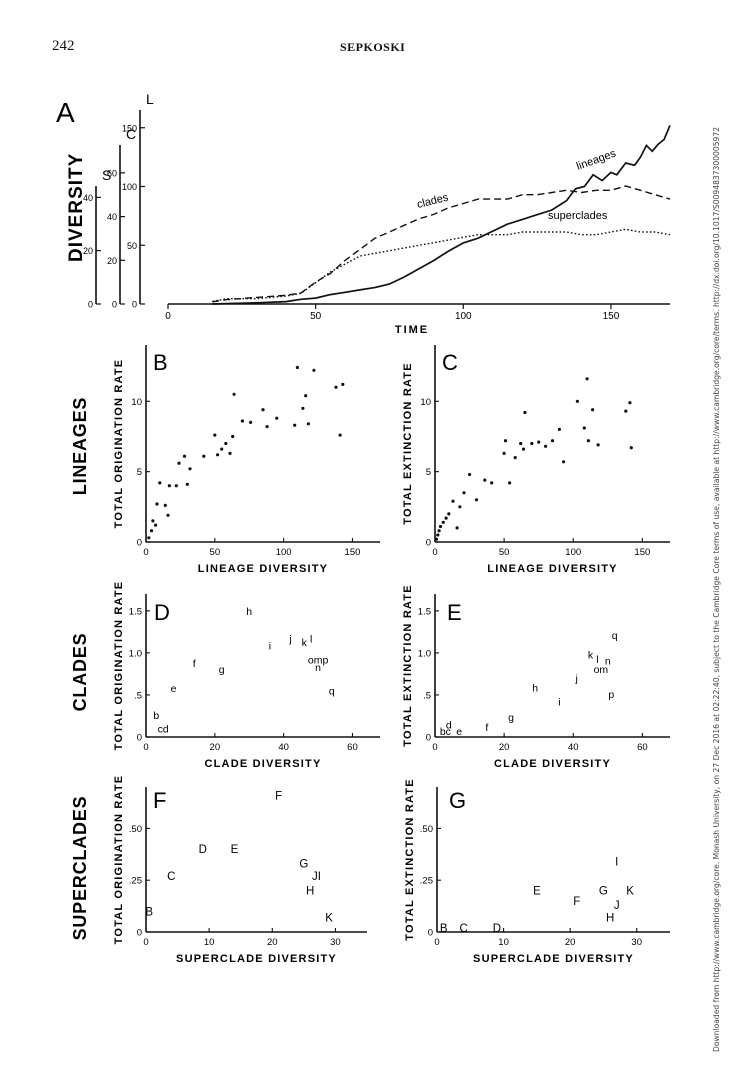 The width and height of the screenshot is (732, 1076). Describe the element at coordinates (410, 859) in the screenshot. I see `panel-g-y-axis-title: TOTAL EXTINCTION RATE` at that location.